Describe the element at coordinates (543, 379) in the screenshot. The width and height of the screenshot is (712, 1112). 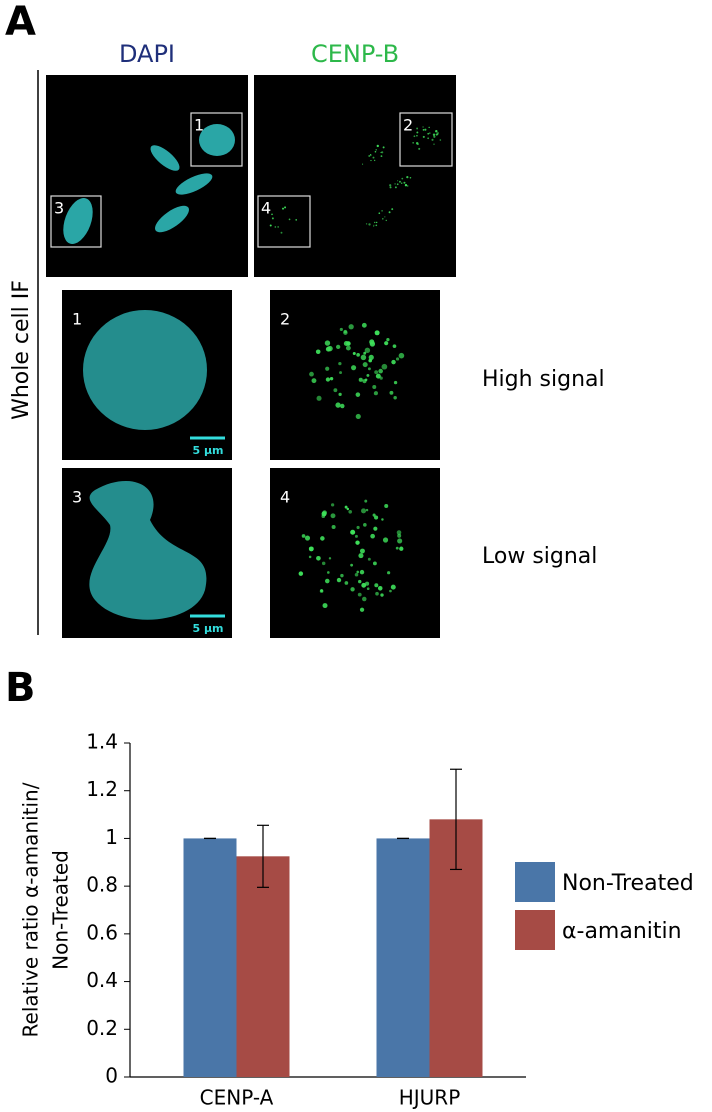
I see `signal-label: High signal` at that location.